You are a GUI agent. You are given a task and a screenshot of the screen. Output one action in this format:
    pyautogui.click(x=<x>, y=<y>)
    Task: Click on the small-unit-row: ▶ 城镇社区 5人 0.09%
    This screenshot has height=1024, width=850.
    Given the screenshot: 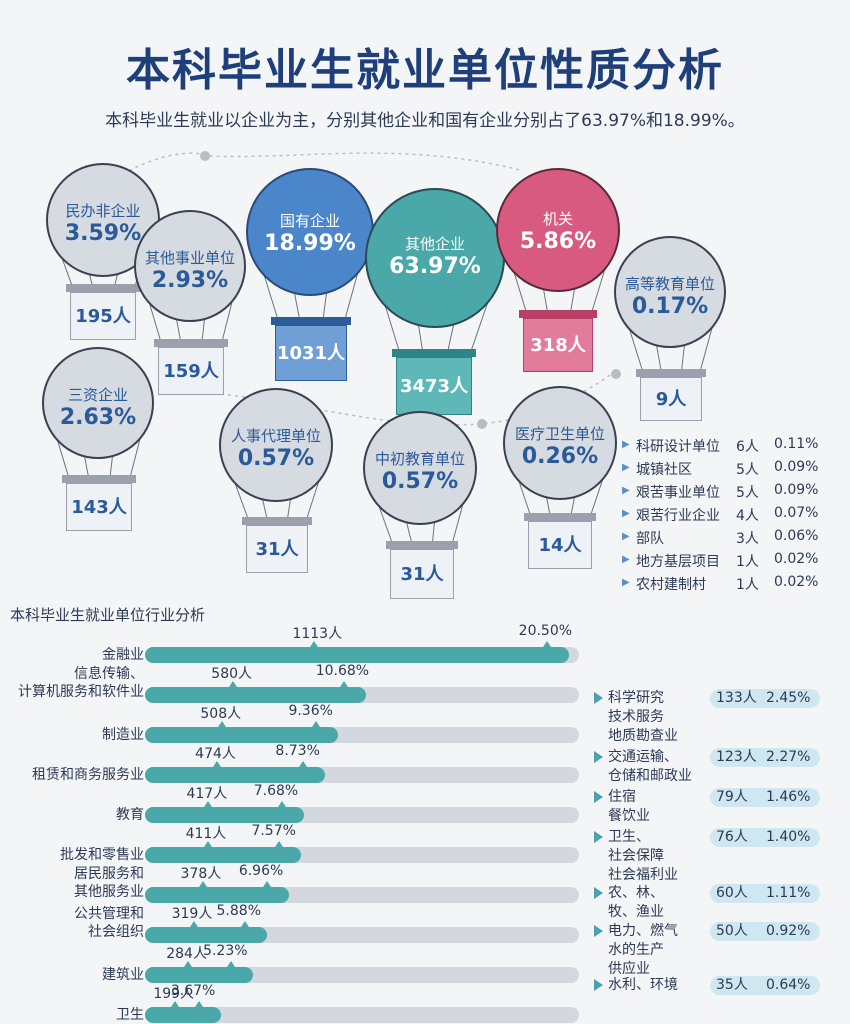 What is the action you would take?
    pyautogui.click(x=727, y=470)
    